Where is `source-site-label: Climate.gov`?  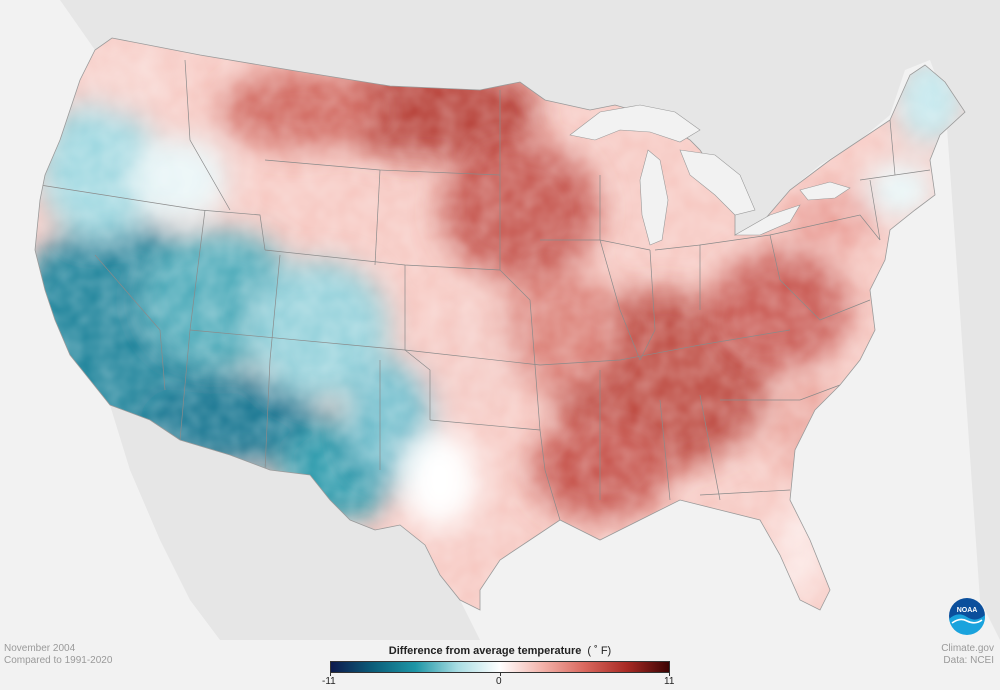
source-site-label: Climate.gov is located at coordinates (967, 648).